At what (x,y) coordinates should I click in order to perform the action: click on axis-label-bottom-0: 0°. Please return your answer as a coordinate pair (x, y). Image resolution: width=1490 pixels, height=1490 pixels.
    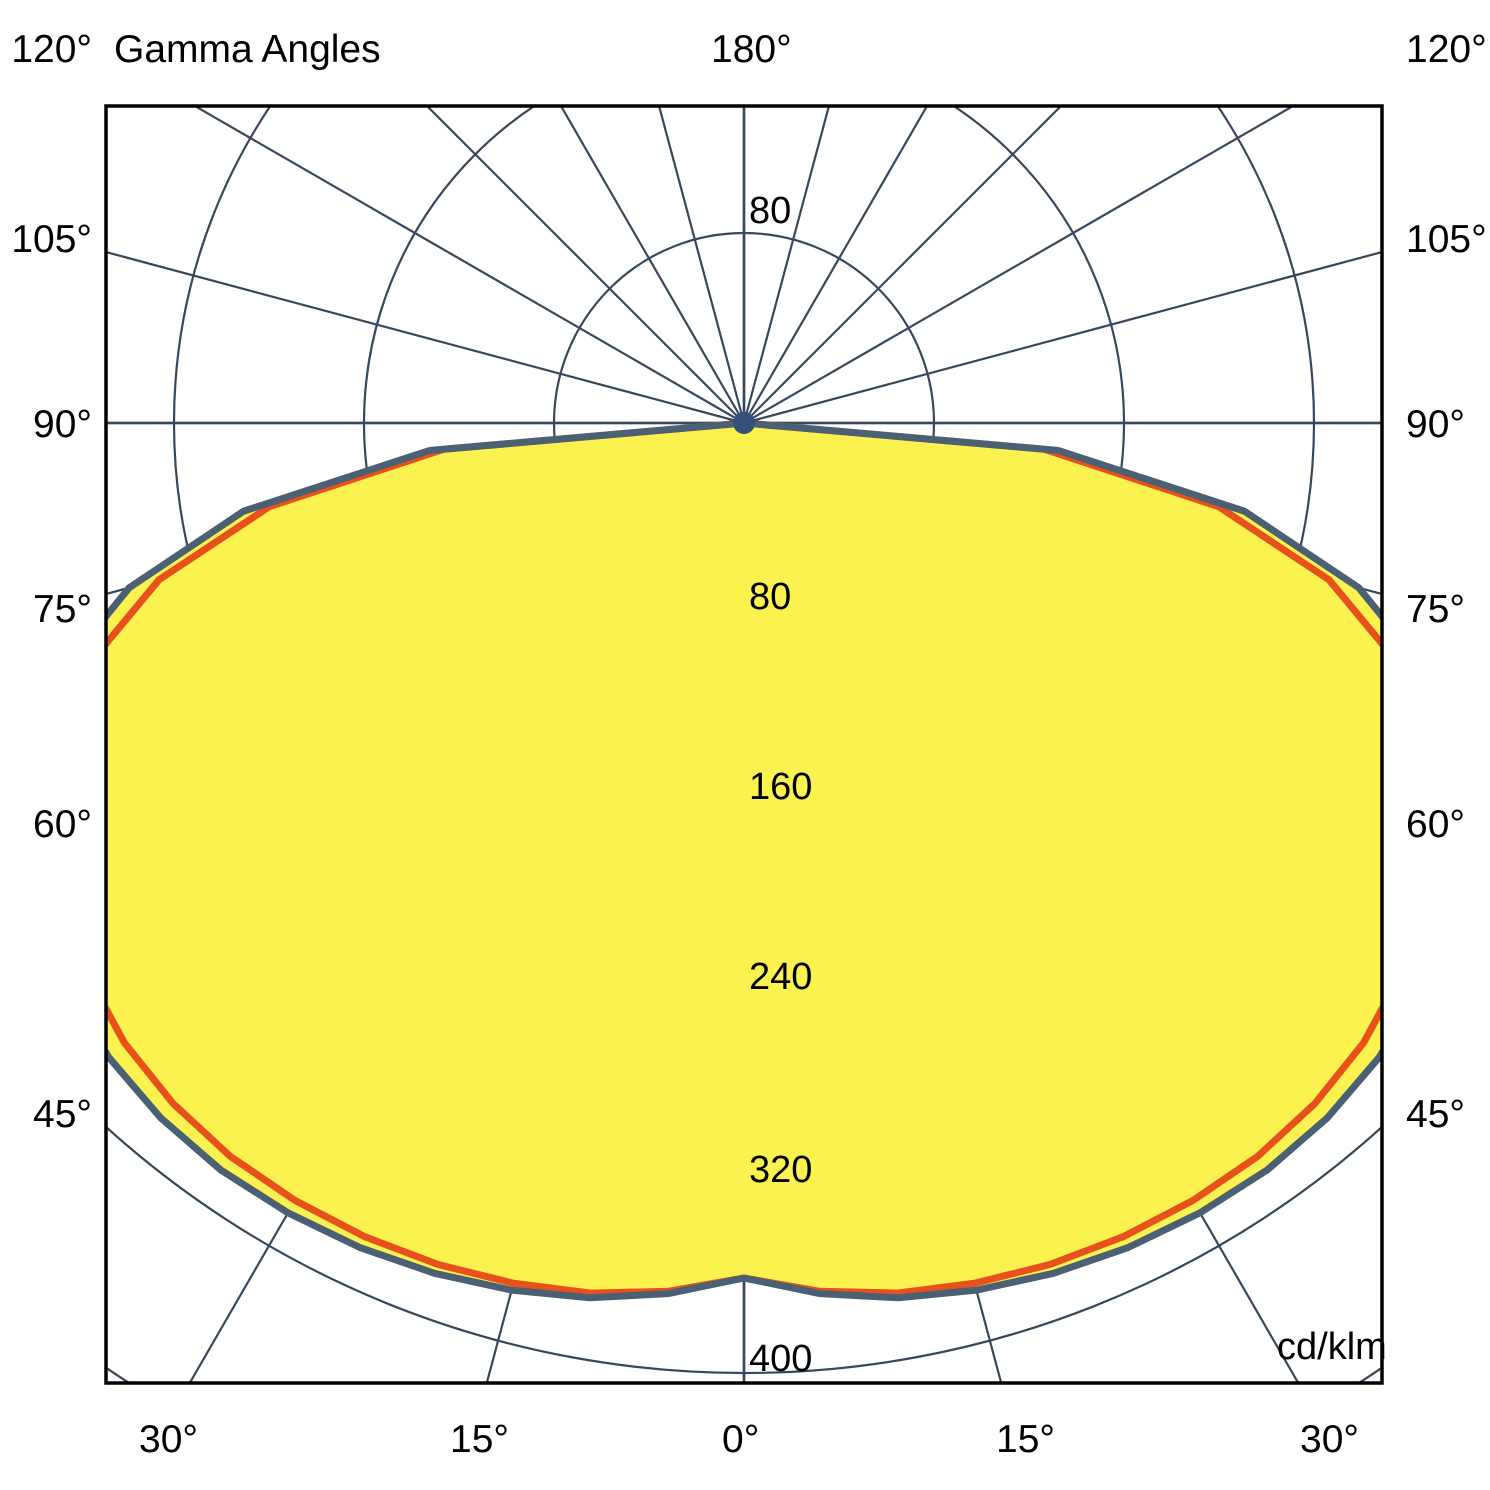
    Looking at the image, I should click on (741, 1439).